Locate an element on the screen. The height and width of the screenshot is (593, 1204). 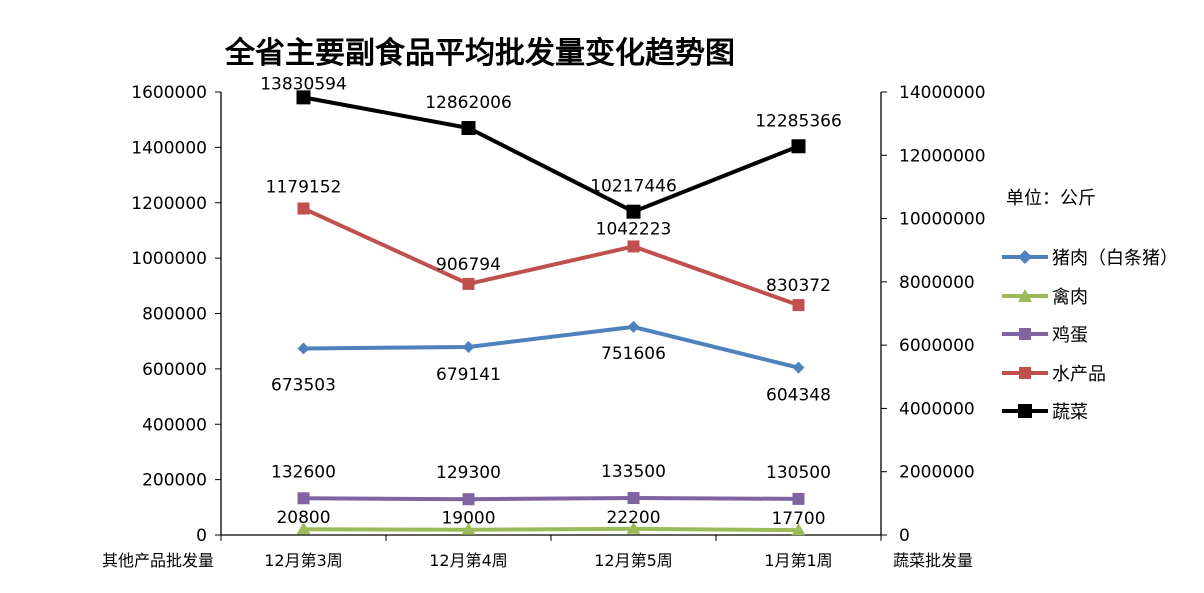
data-label: 22200 is located at coordinates (633, 518).